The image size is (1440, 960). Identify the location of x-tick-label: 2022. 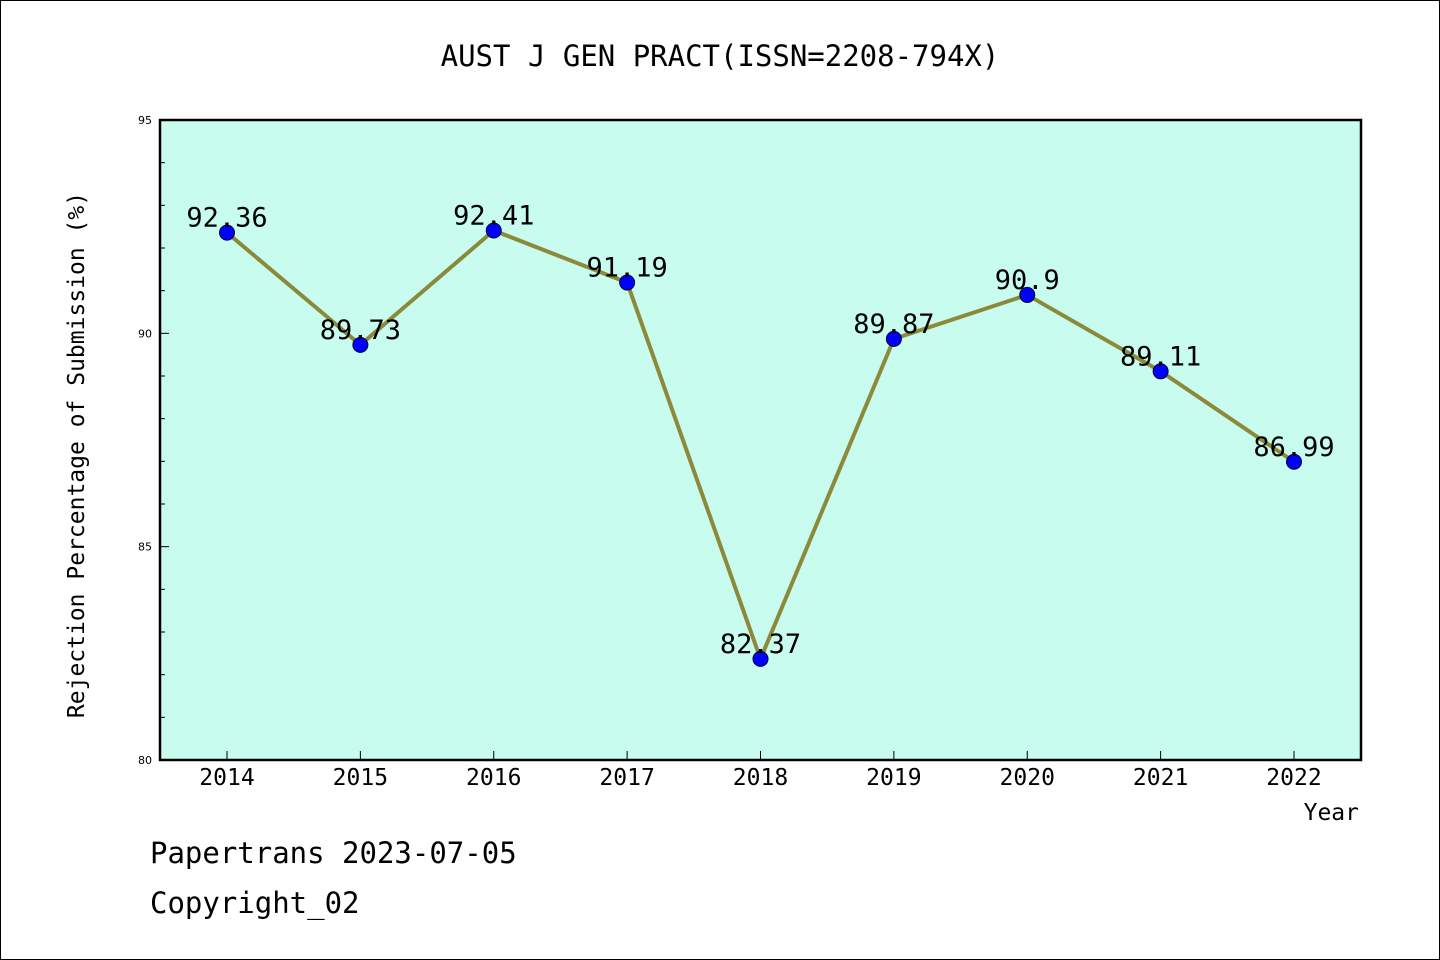
(1293, 778).